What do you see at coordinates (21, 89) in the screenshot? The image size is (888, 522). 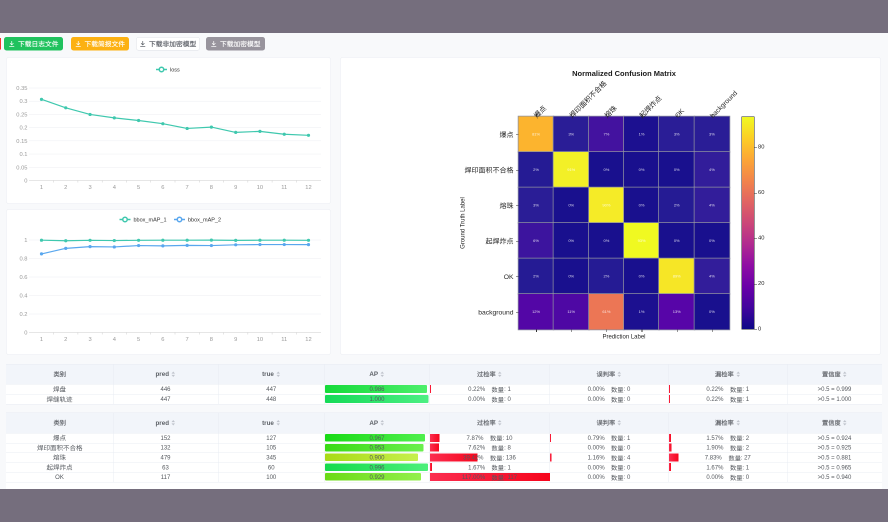 I see `svg-text: 0.35` at bounding box center [21, 89].